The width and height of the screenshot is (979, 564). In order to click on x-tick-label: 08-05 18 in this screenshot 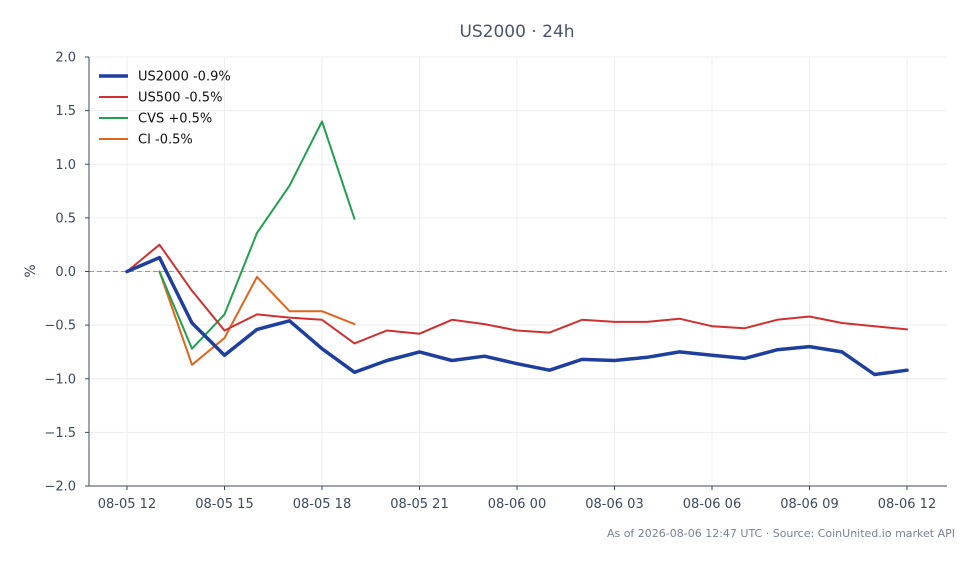, I will do `click(322, 504)`.